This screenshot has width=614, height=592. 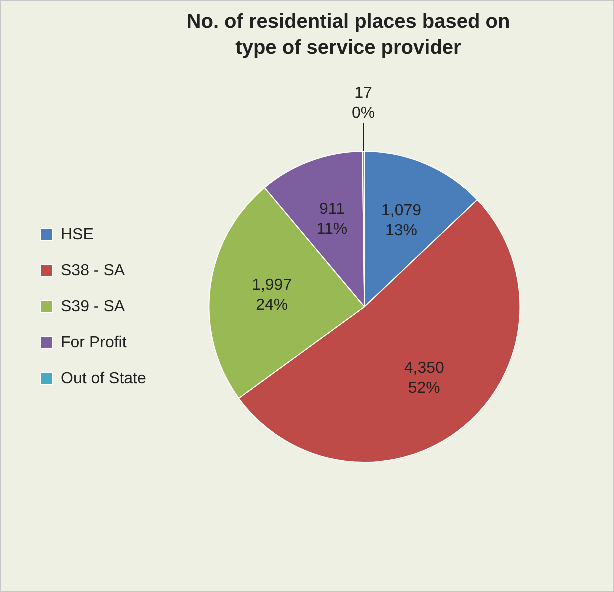 What do you see at coordinates (272, 295) in the screenshot?
I see `data-label: 1,997 24%` at bounding box center [272, 295].